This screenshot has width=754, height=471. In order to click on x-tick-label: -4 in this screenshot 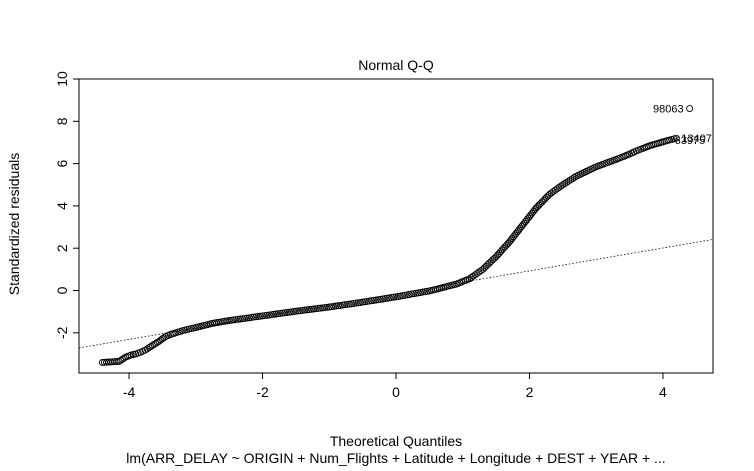, I will do `click(129, 392)`.